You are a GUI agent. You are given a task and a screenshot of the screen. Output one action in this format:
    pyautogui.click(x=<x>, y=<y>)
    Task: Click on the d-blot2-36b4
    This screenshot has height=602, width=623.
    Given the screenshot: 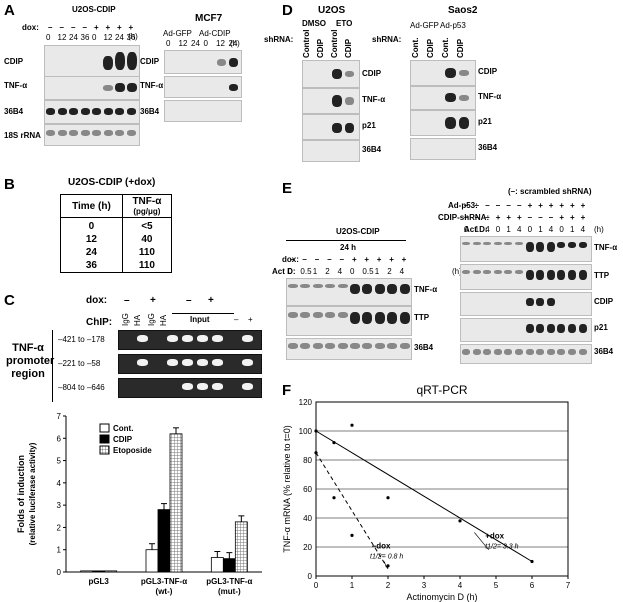 What is the action you would take?
    pyautogui.click(x=443, y=149)
    